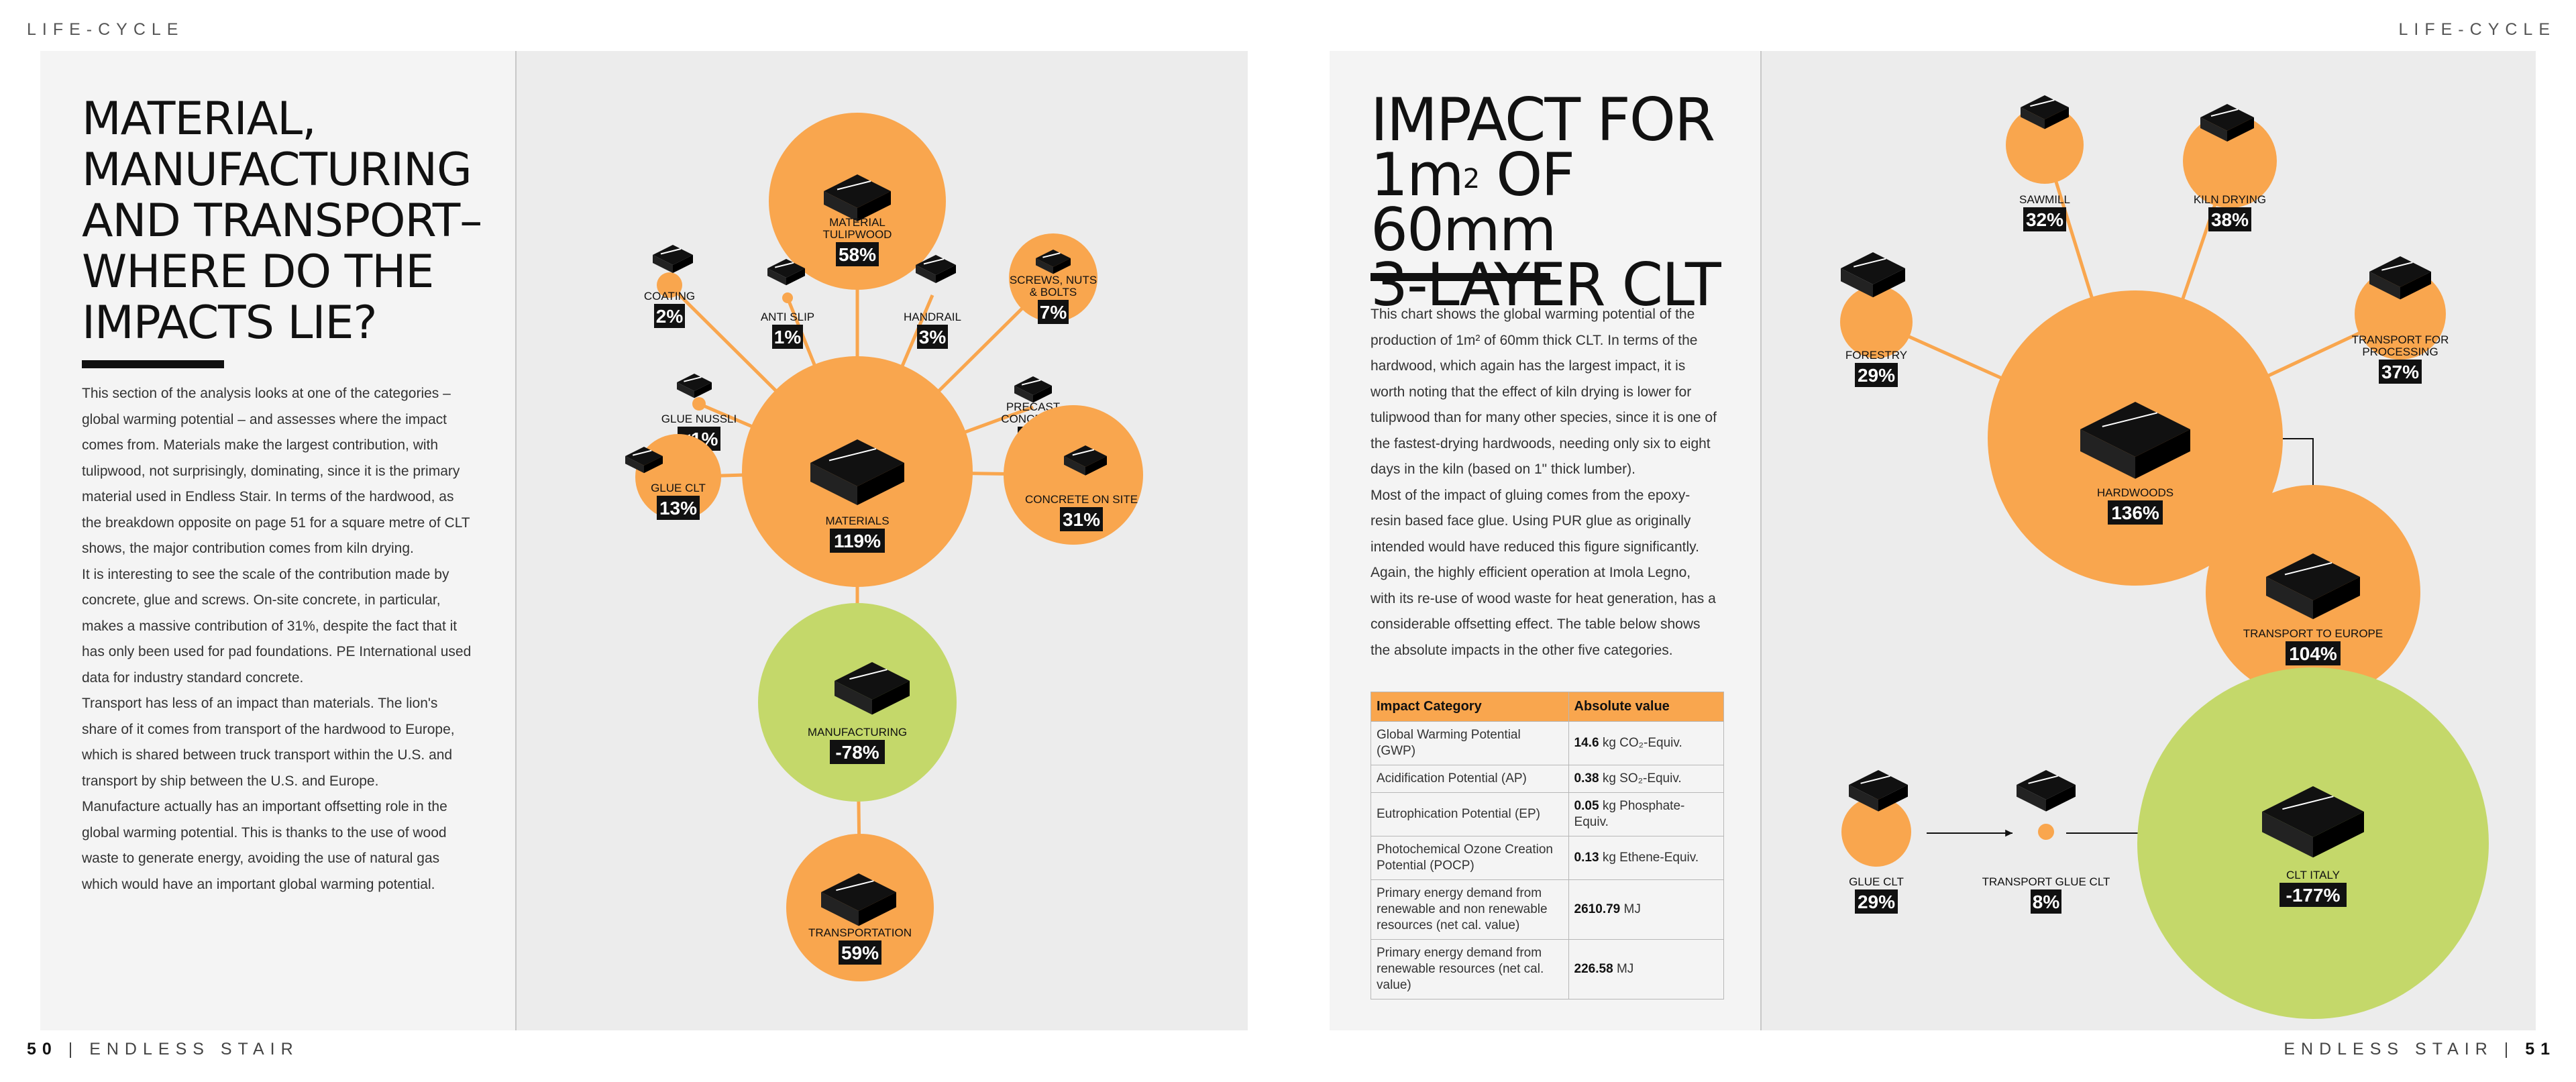  Describe the element at coordinates (42, 1049) in the screenshot. I see `page-number-left: 50` at that location.